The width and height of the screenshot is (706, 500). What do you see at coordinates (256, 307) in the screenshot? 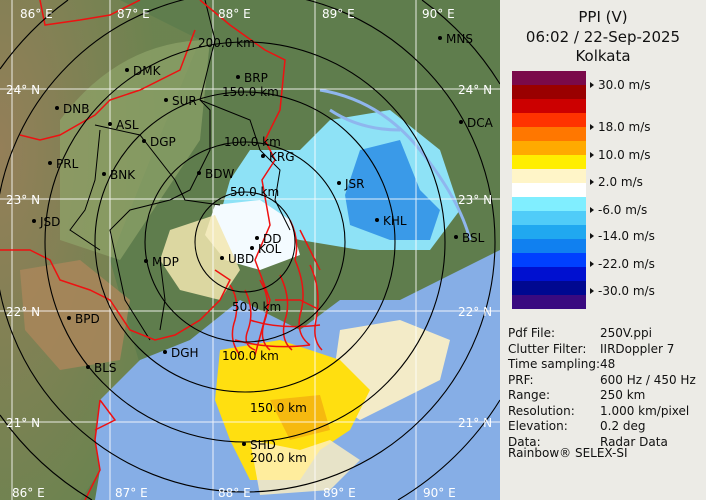
I see `range-label-50-south: 50.0 km` at bounding box center [256, 307].